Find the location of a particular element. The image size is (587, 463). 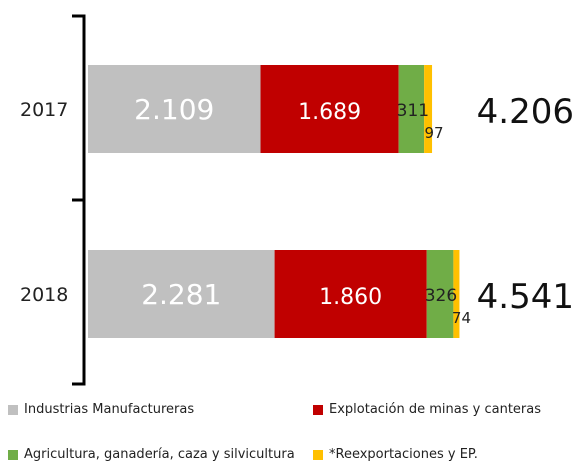

bar-reexportaciones-2017 is located at coordinates (428, 109).